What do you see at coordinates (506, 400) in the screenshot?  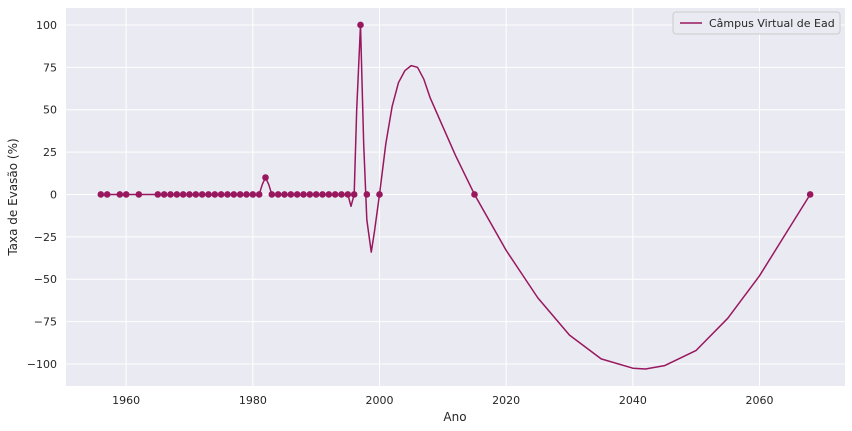 I see `x-tick-label: 2020` at bounding box center [506, 400].